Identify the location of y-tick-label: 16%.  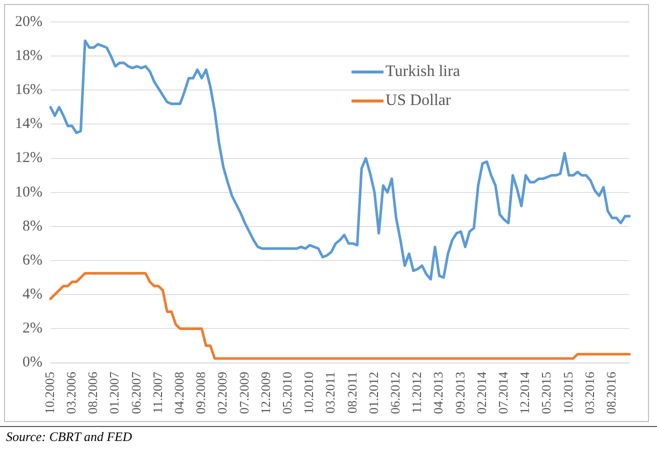
(28, 90).